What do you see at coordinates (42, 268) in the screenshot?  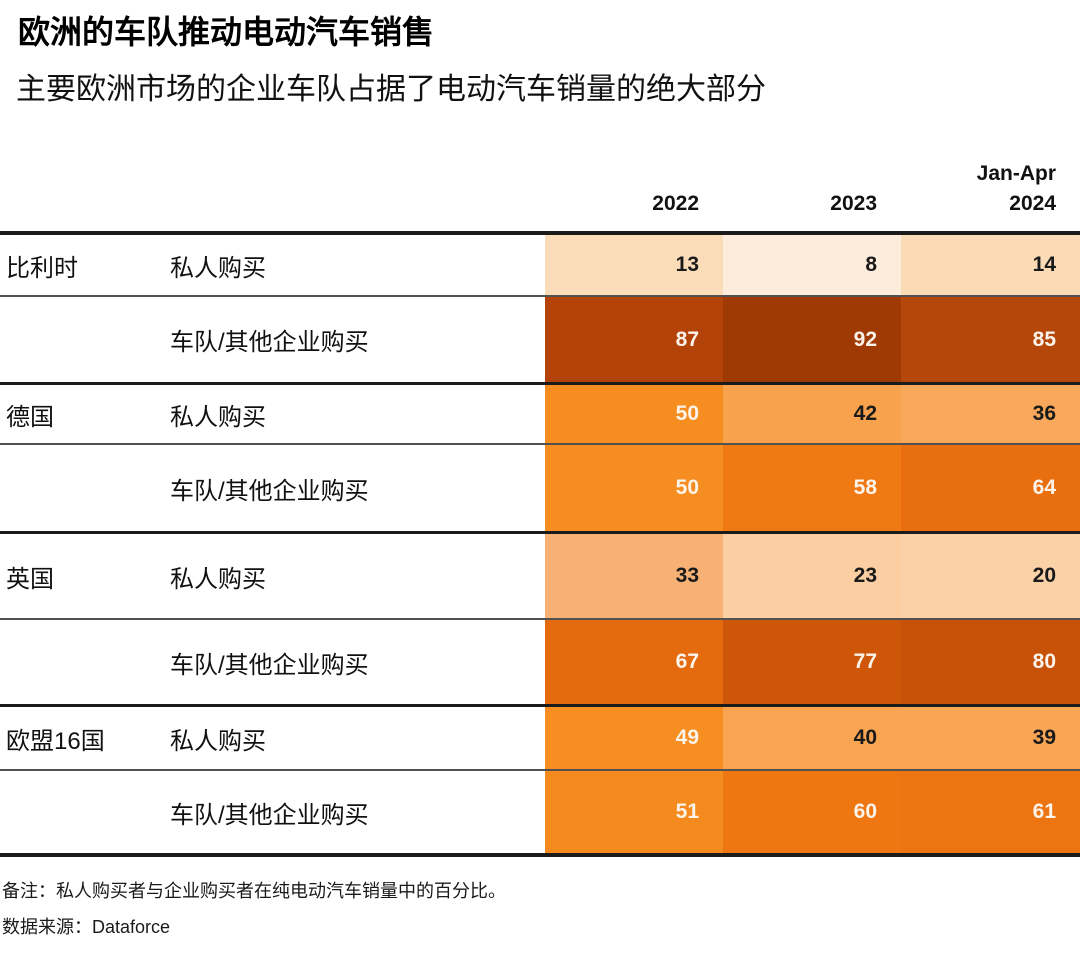 I see `country-label: 比利时` at bounding box center [42, 268].